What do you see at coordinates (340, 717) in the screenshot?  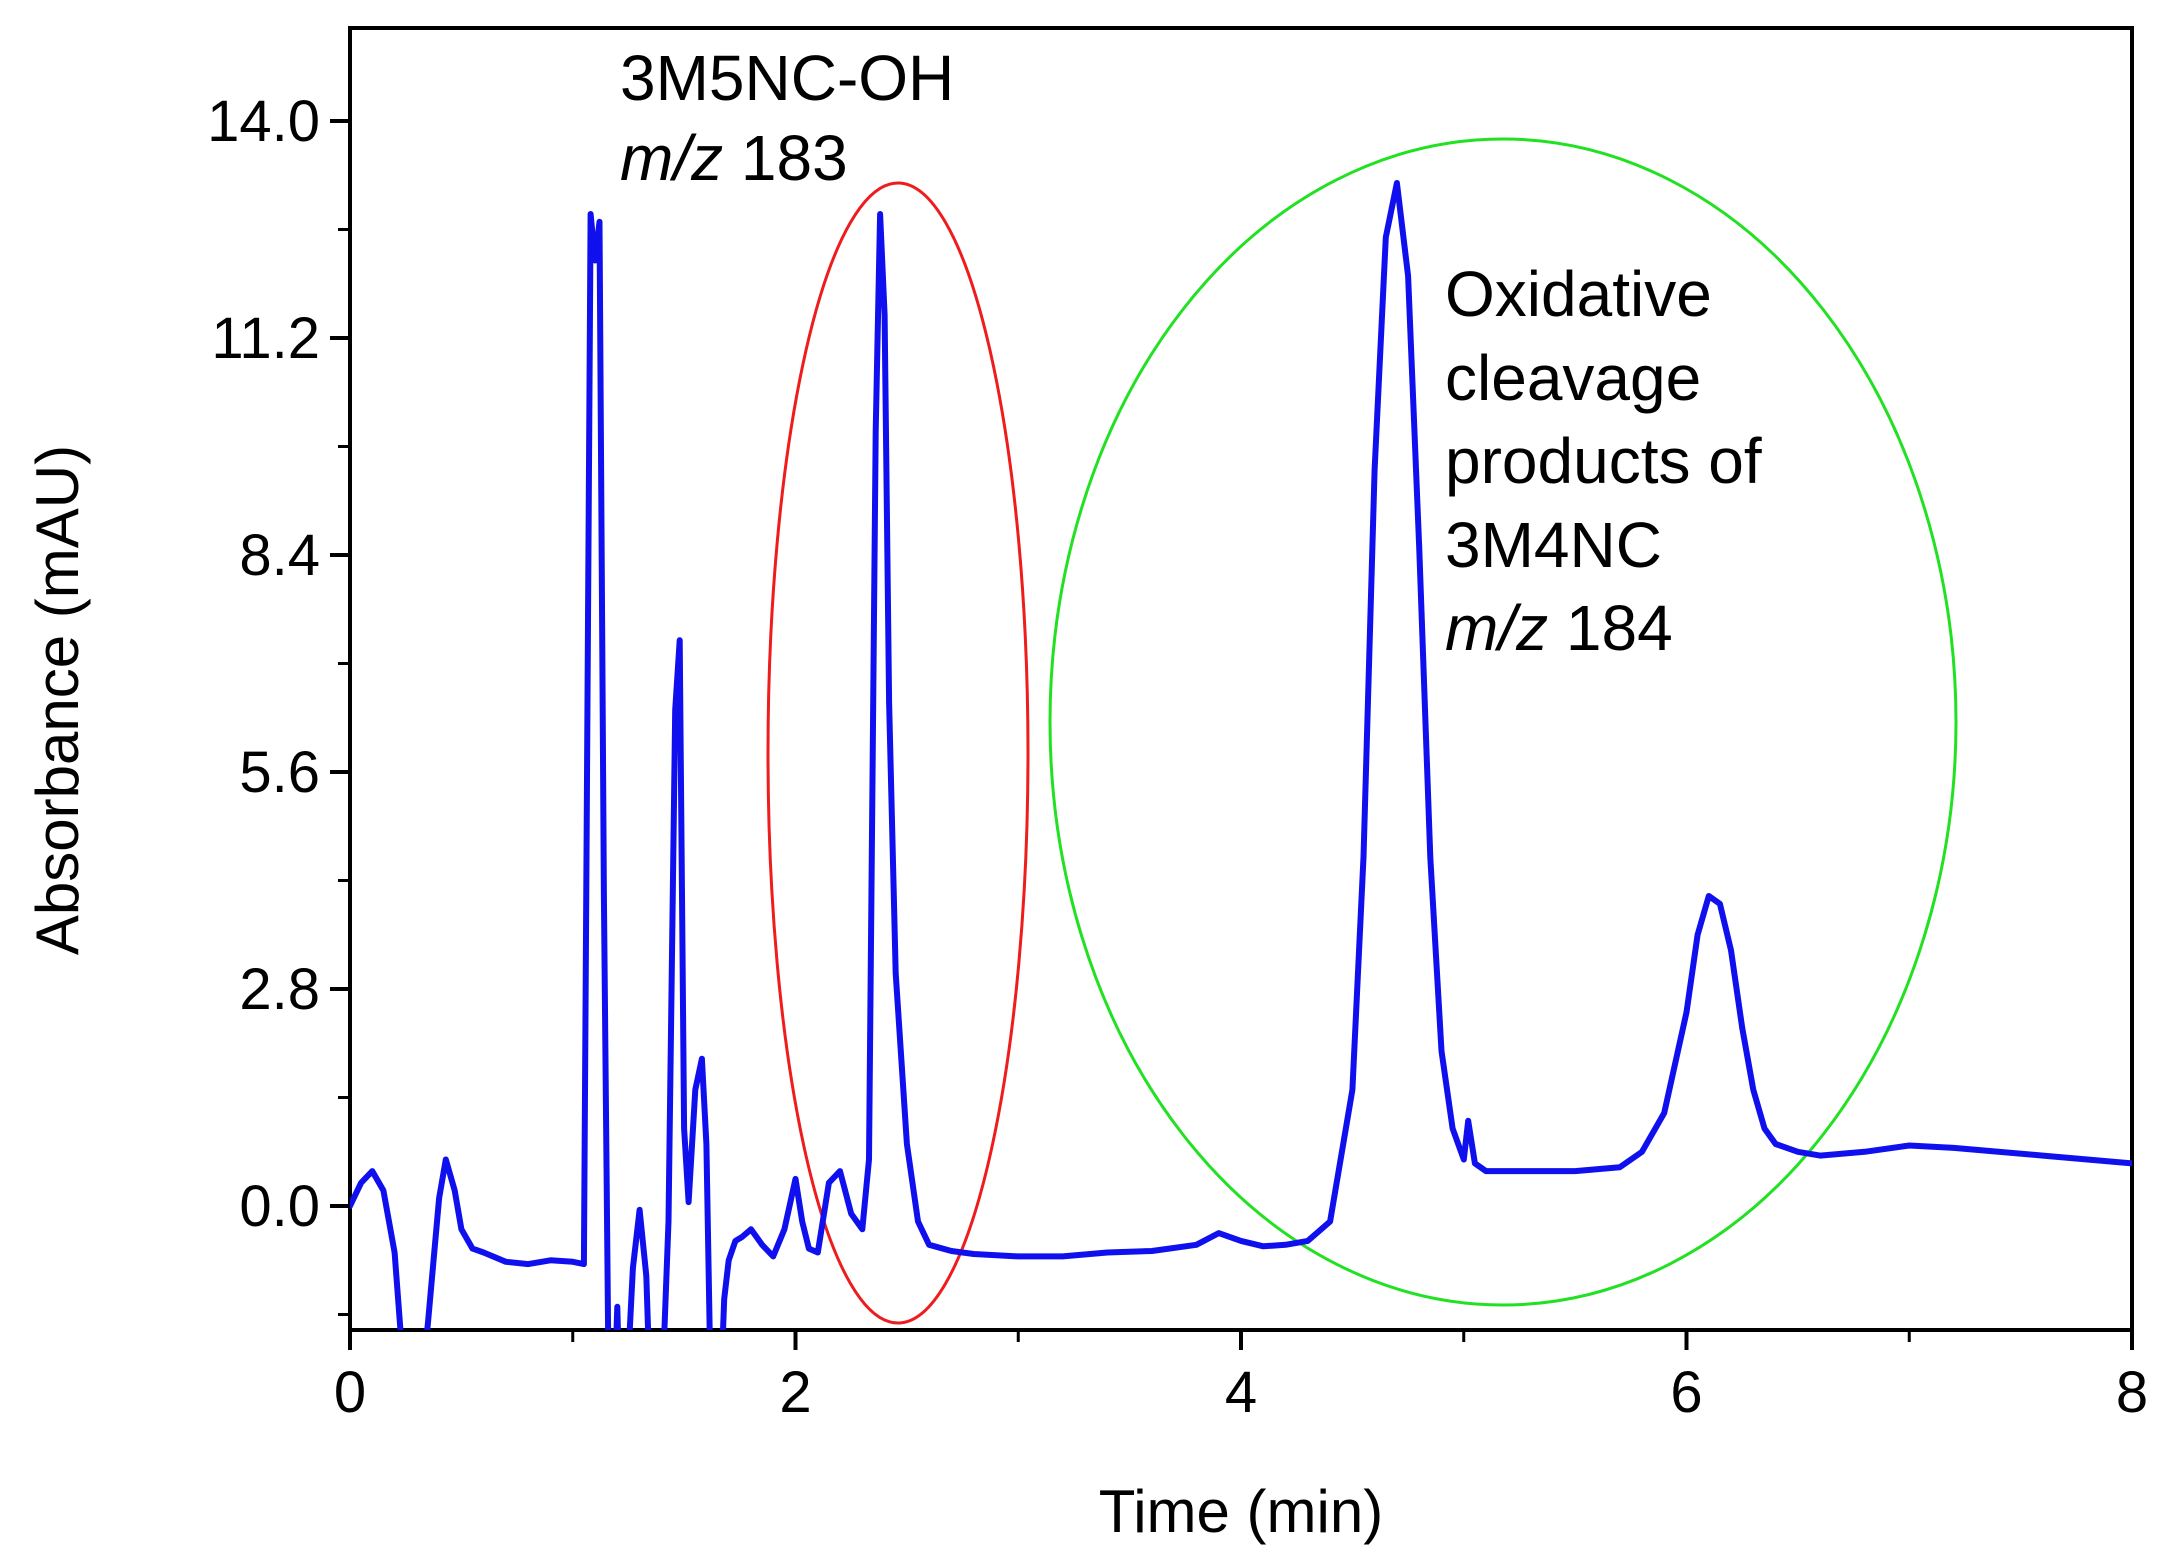 I see `y-axis-ticks` at bounding box center [340, 717].